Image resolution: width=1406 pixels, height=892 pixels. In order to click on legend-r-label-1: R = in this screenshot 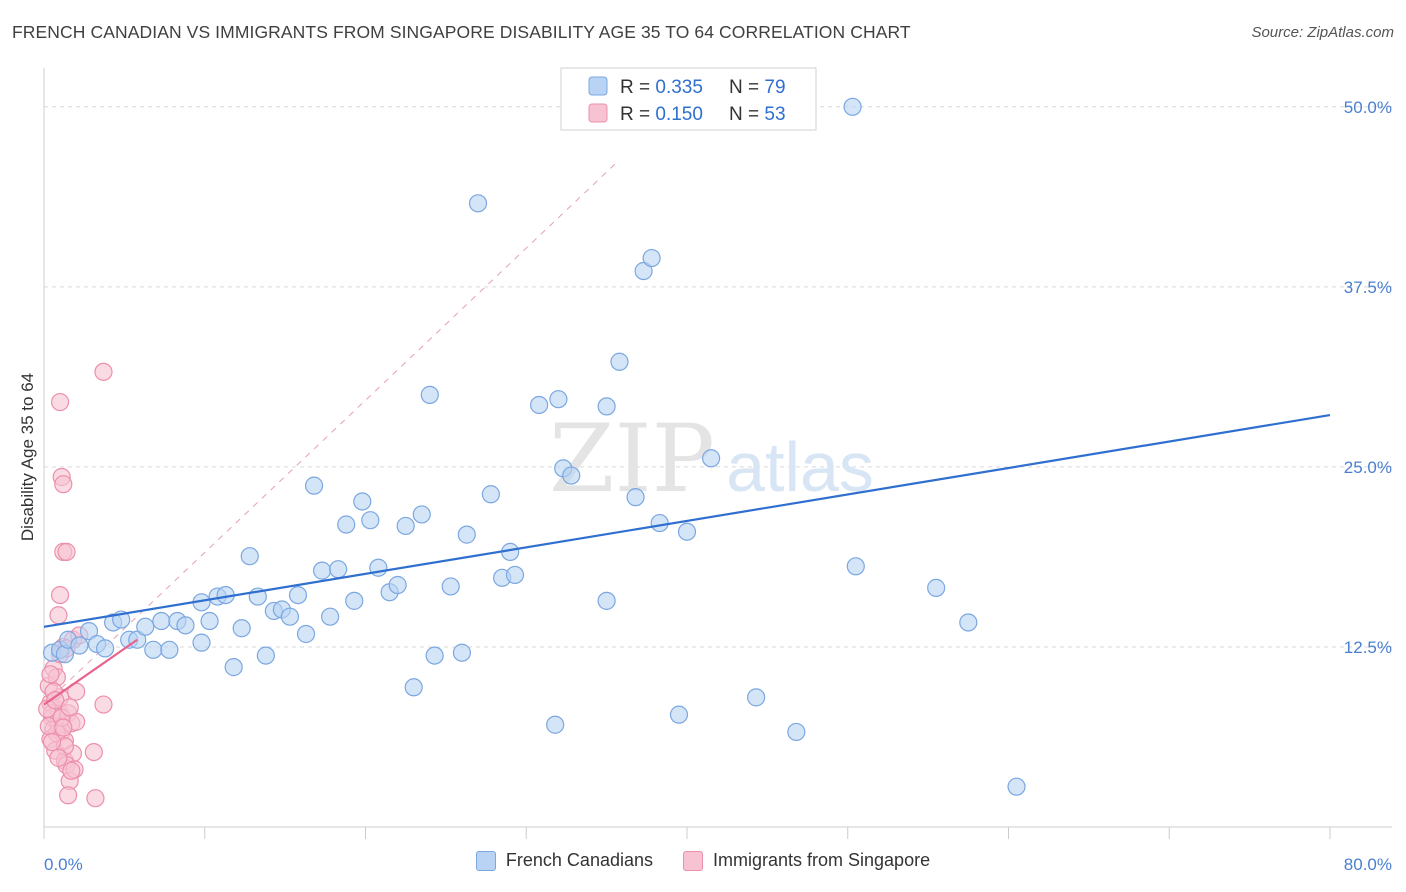, I will do `click(637, 87)`.